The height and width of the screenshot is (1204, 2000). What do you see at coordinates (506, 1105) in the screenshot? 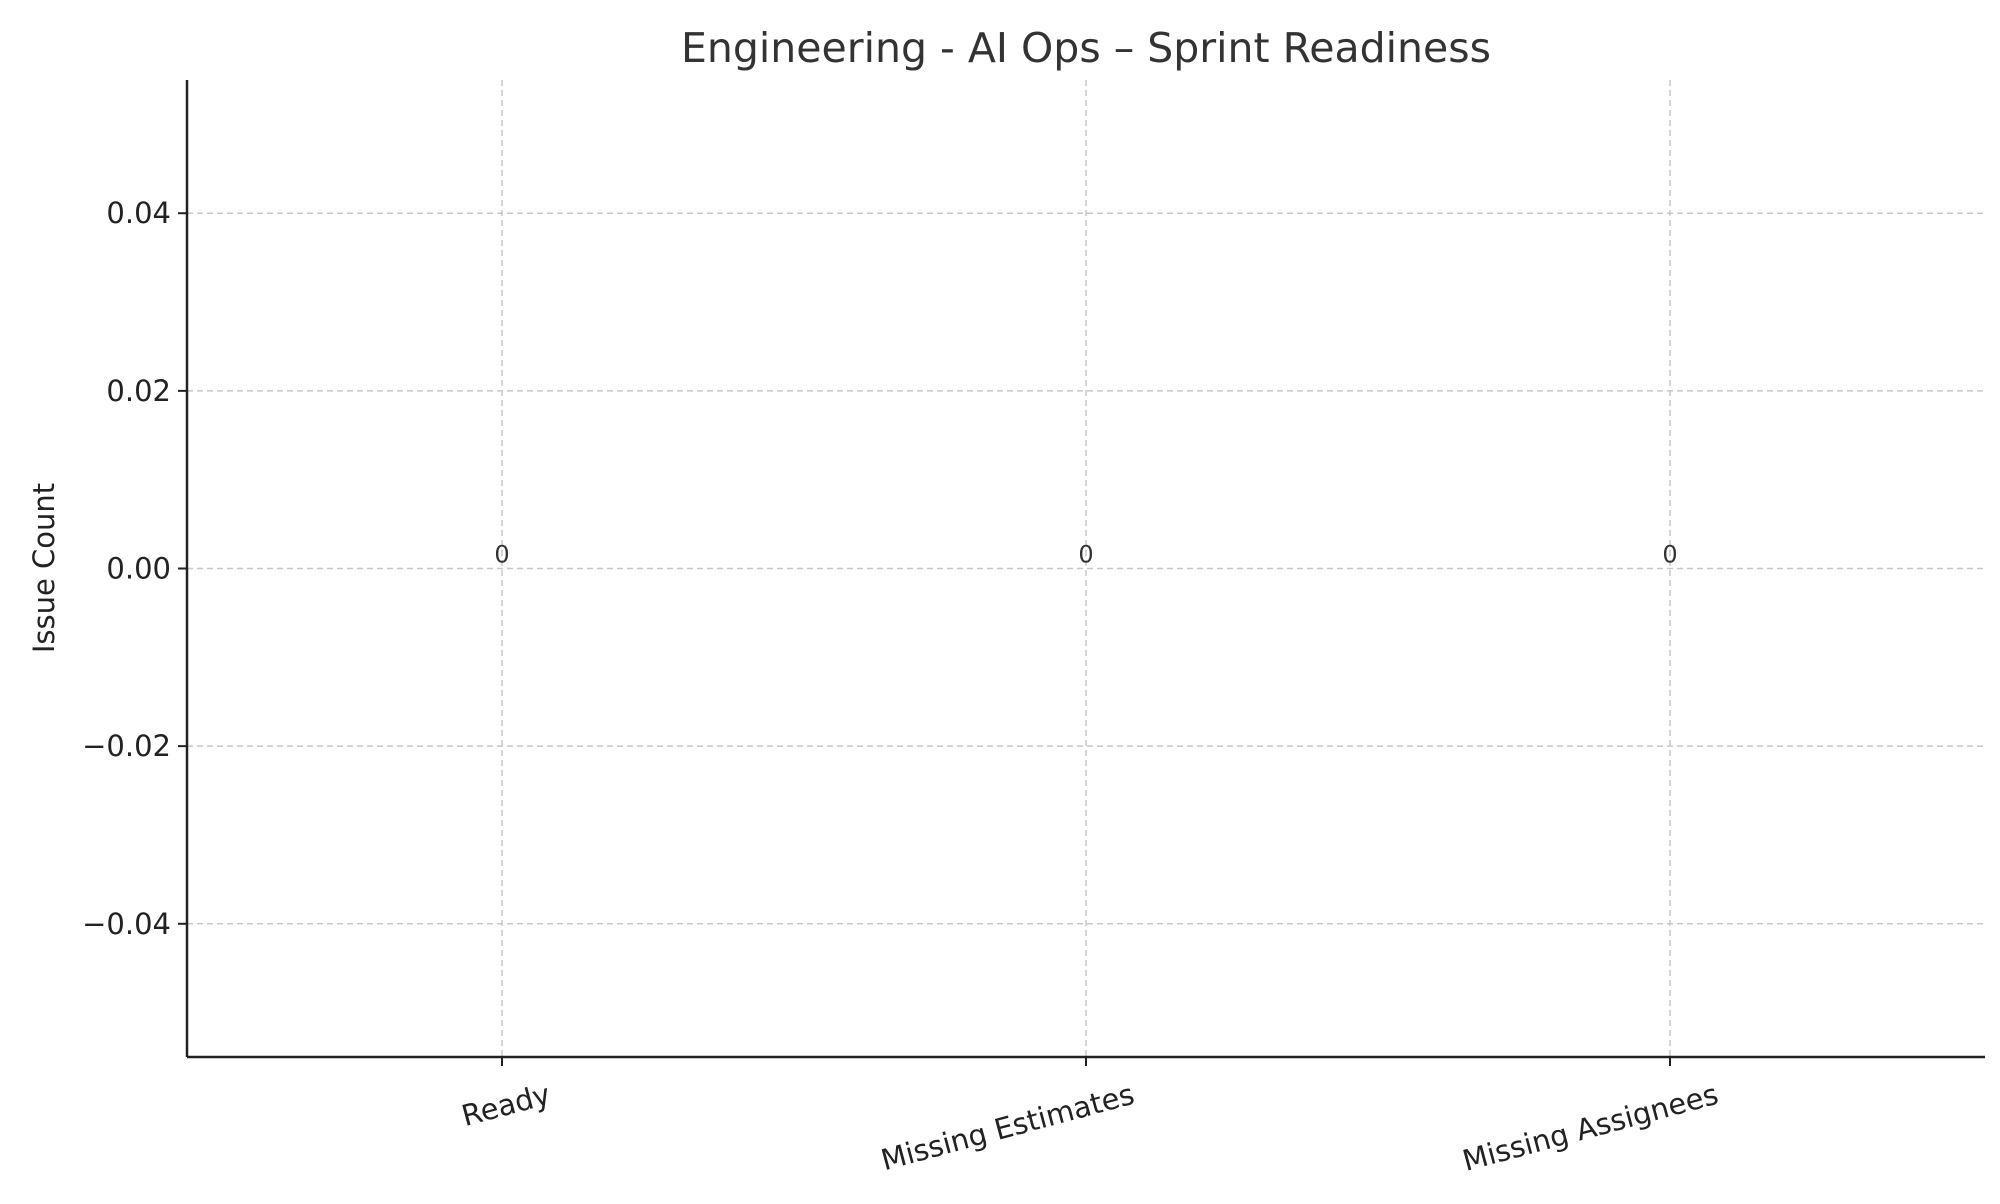
I see `x-tick-label: Ready` at bounding box center [506, 1105].